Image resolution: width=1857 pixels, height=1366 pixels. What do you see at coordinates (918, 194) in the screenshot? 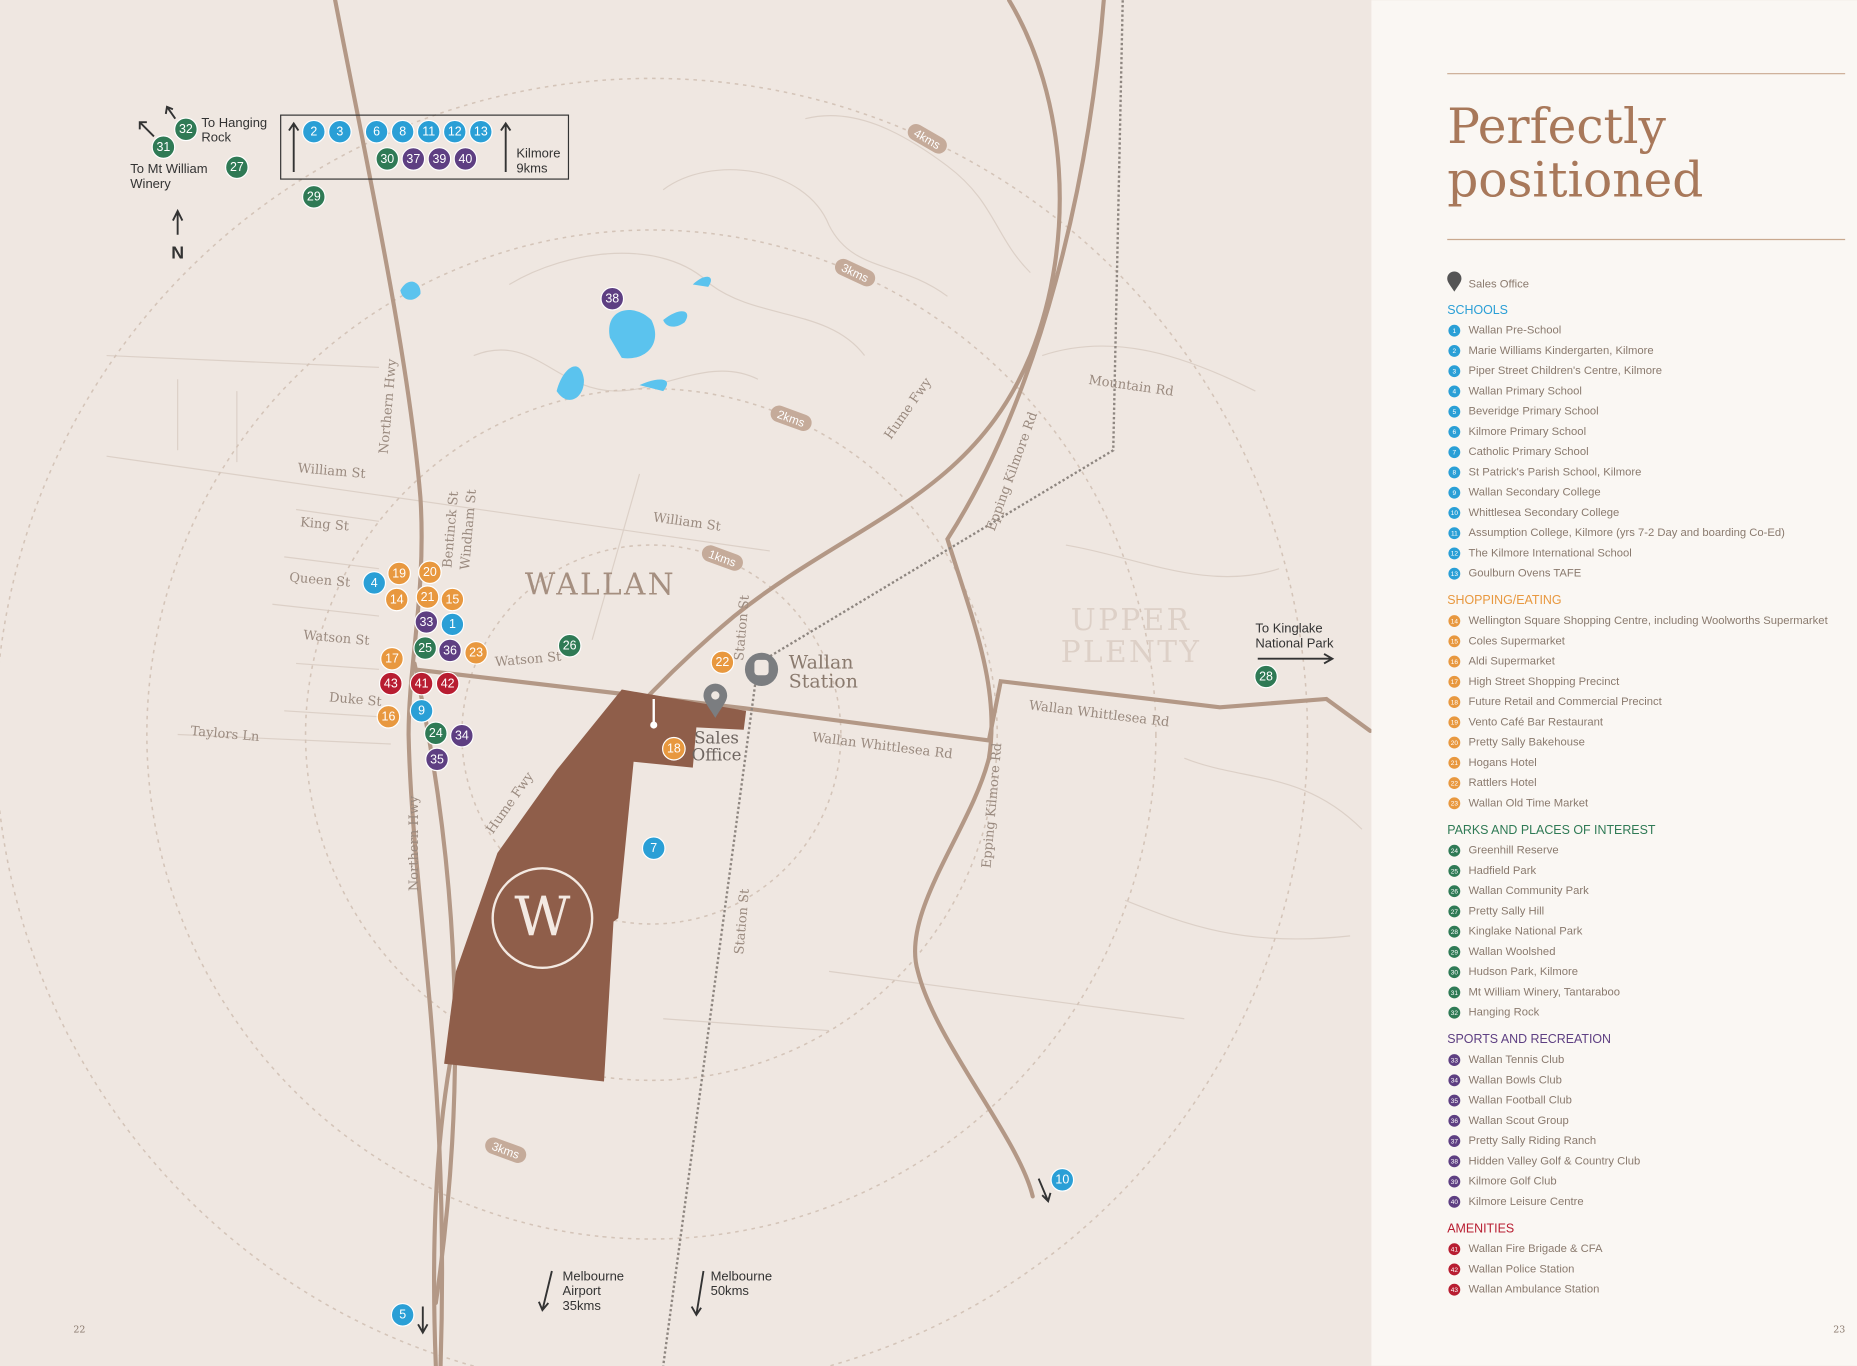
I see `contour` at bounding box center [918, 194].